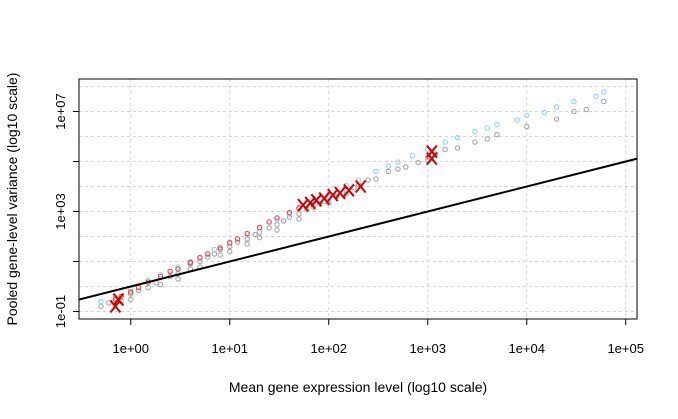  What do you see at coordinates (229, 348) in the screenshot?
I see `x-tick-label: 1e+01` at bounding box center [229, 348].